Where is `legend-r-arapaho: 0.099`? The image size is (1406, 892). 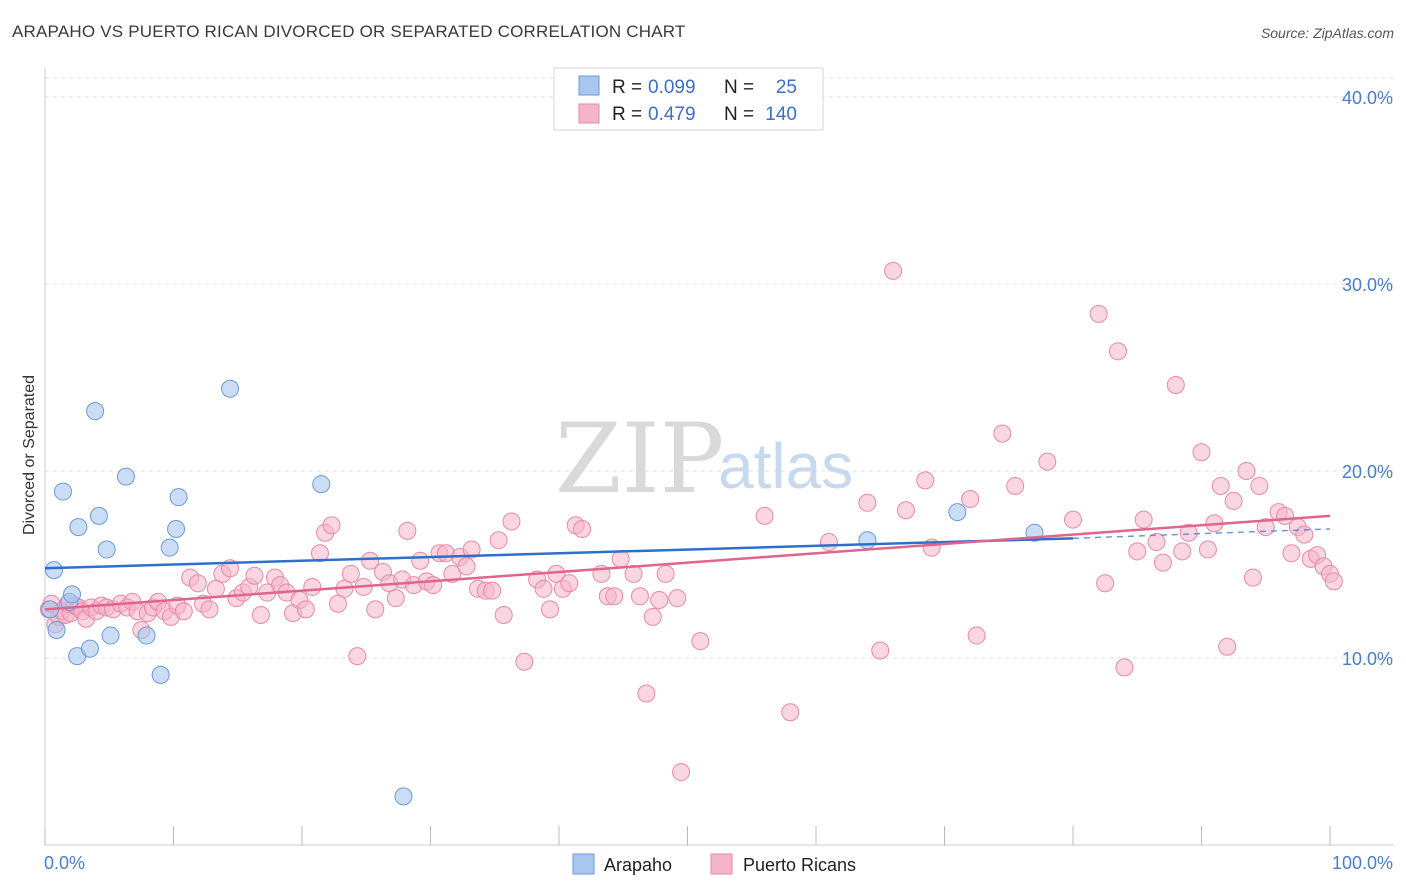 legend-r-arapaho: 0.099 is located at coordinates (672, 87).